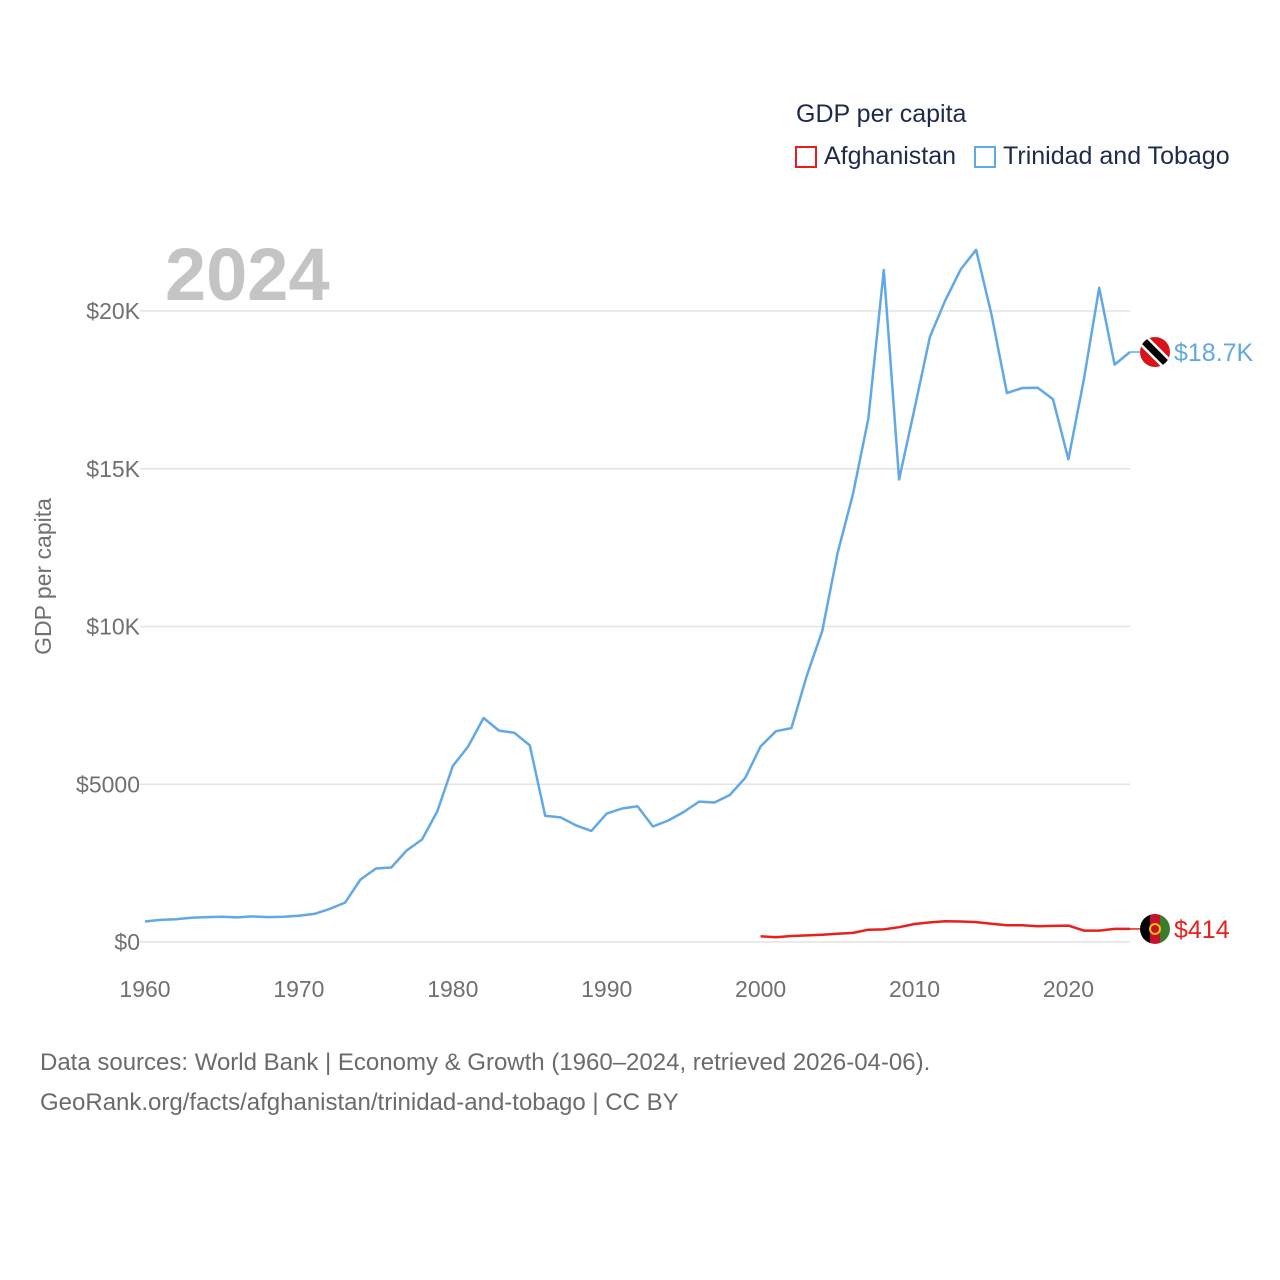 This screenshot has width=1280, height=1280. I want to click on legend-item-trinidad-and-tobago: Trinidad and Tobago, so click(1102, 156).